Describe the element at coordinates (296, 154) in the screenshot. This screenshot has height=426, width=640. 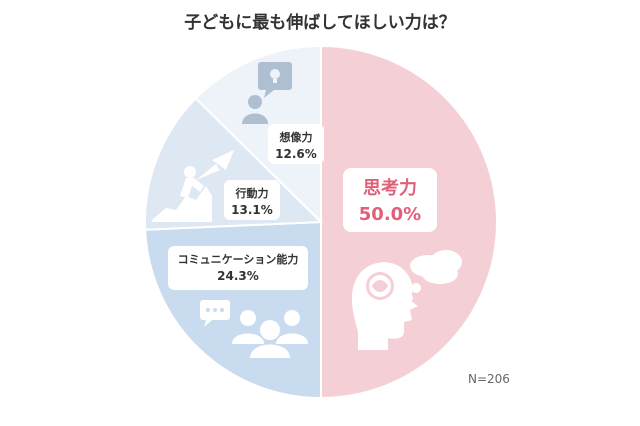
I see `slice-label-value: 12.6%` at that location.